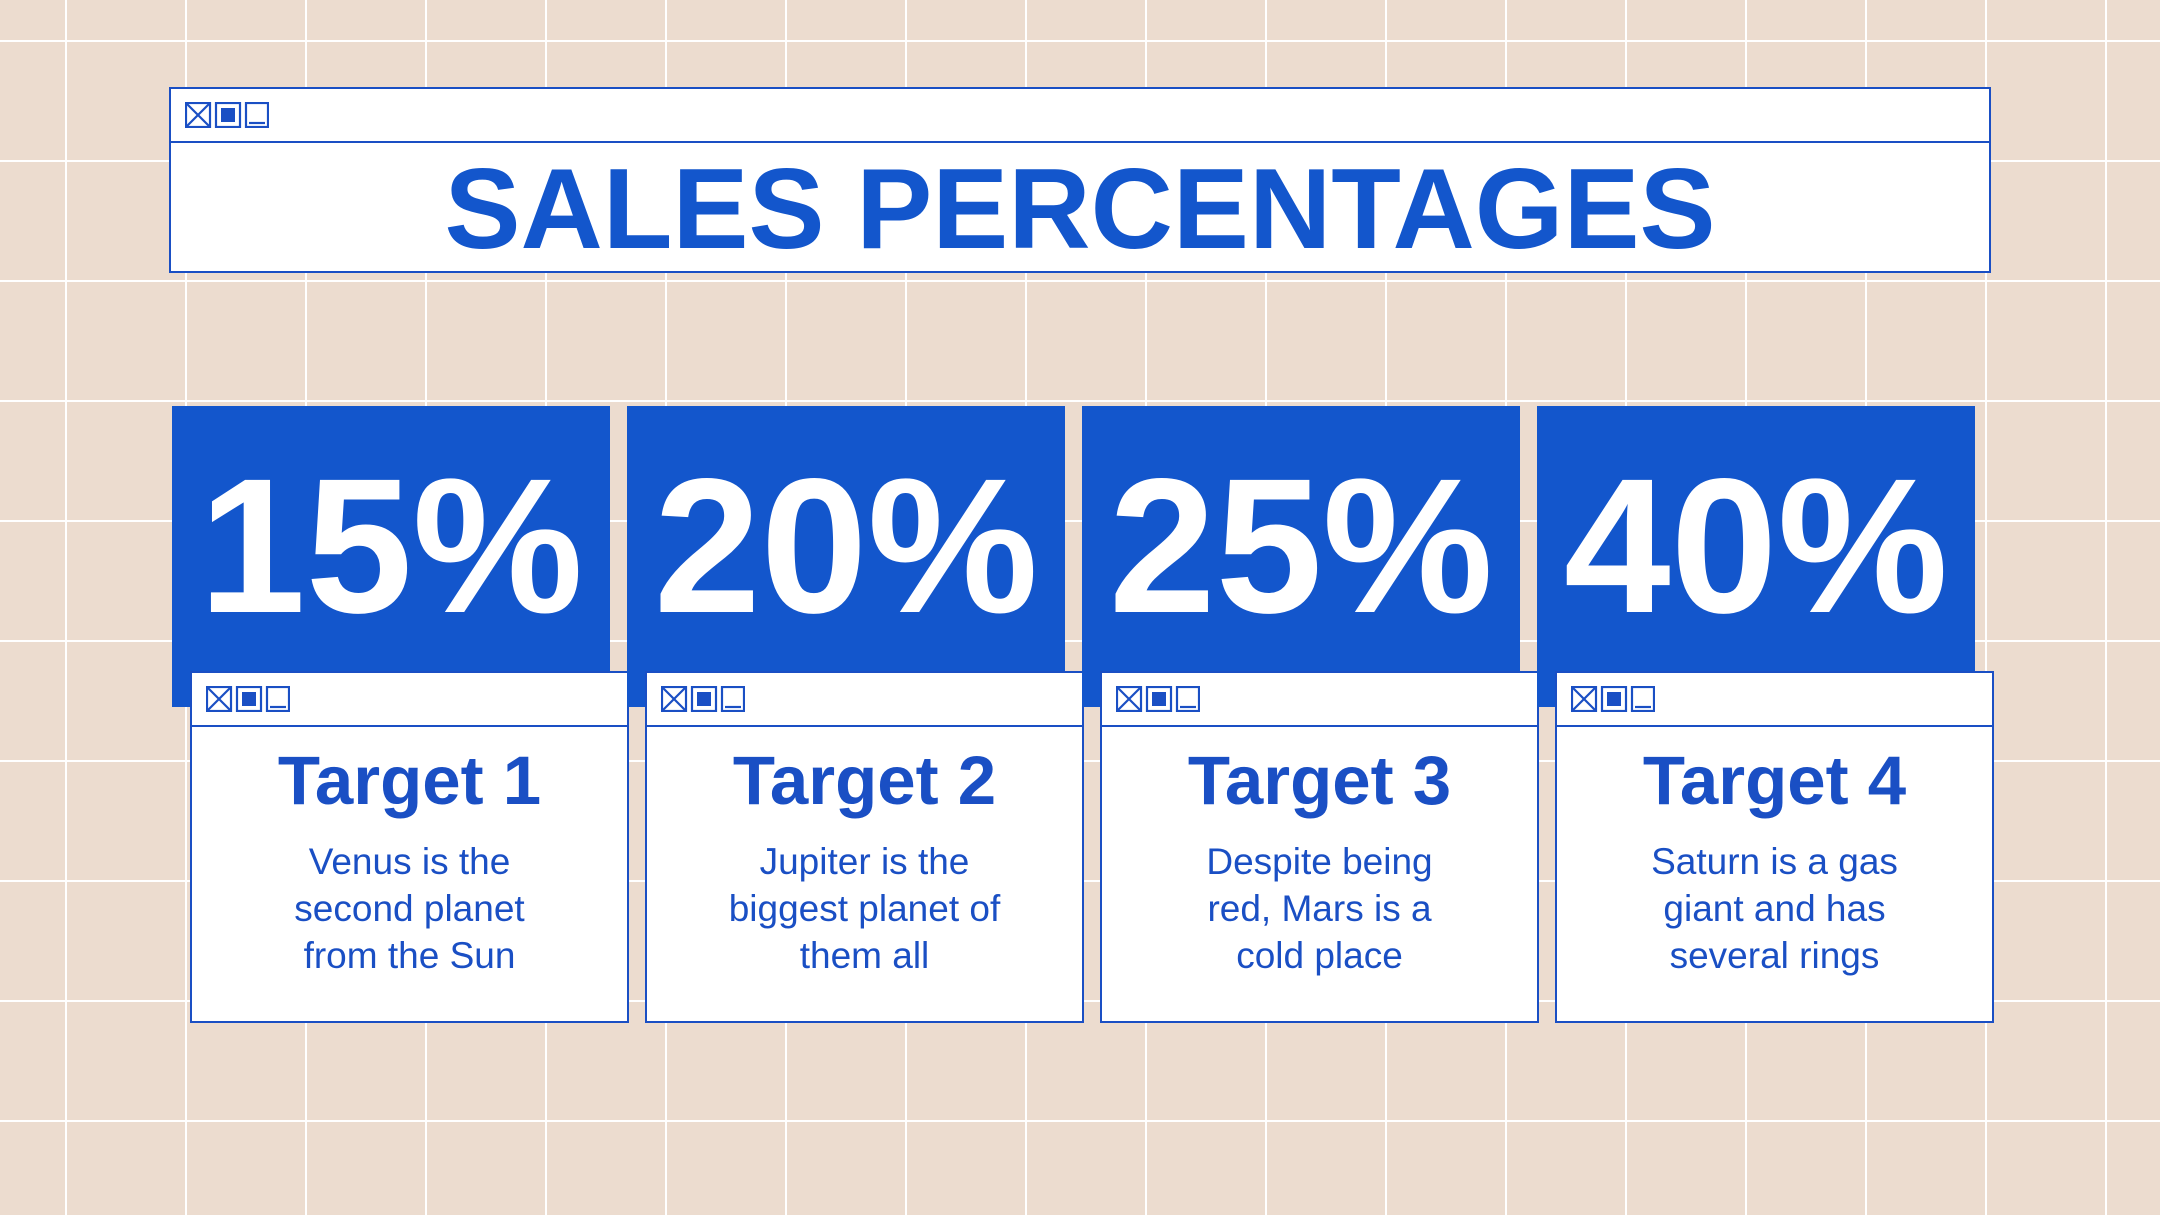 This screenshot has width=2160, height=1215. What do you see at coordinates (1774, 955) in the screenshot?
I see `description-line: several rings` at bounding box center [1774, 955].